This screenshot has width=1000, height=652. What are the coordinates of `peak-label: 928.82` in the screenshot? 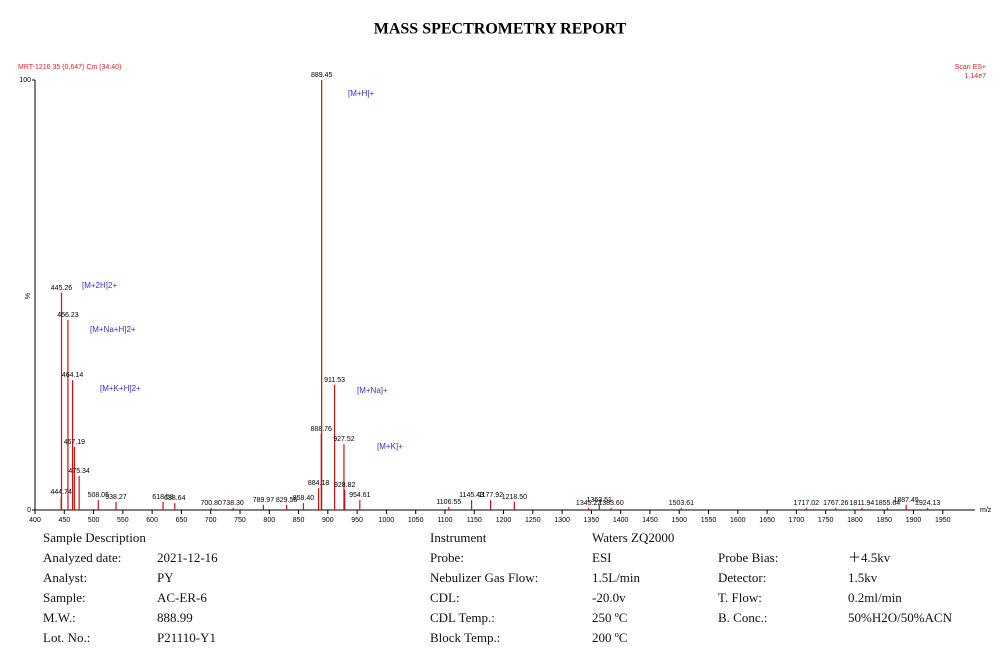 It's located at (345, 485).